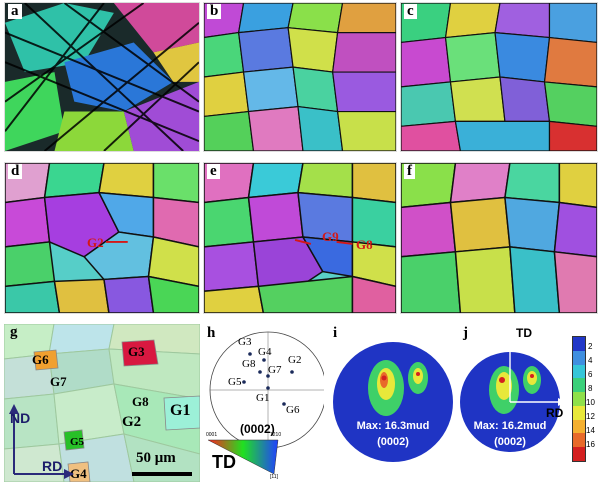 The image size is (602, 486). What do you see at coordinates (590, 346) in the screenshot?
I see `colorbar-tick-2: 2` at bounding box center [590, 346].